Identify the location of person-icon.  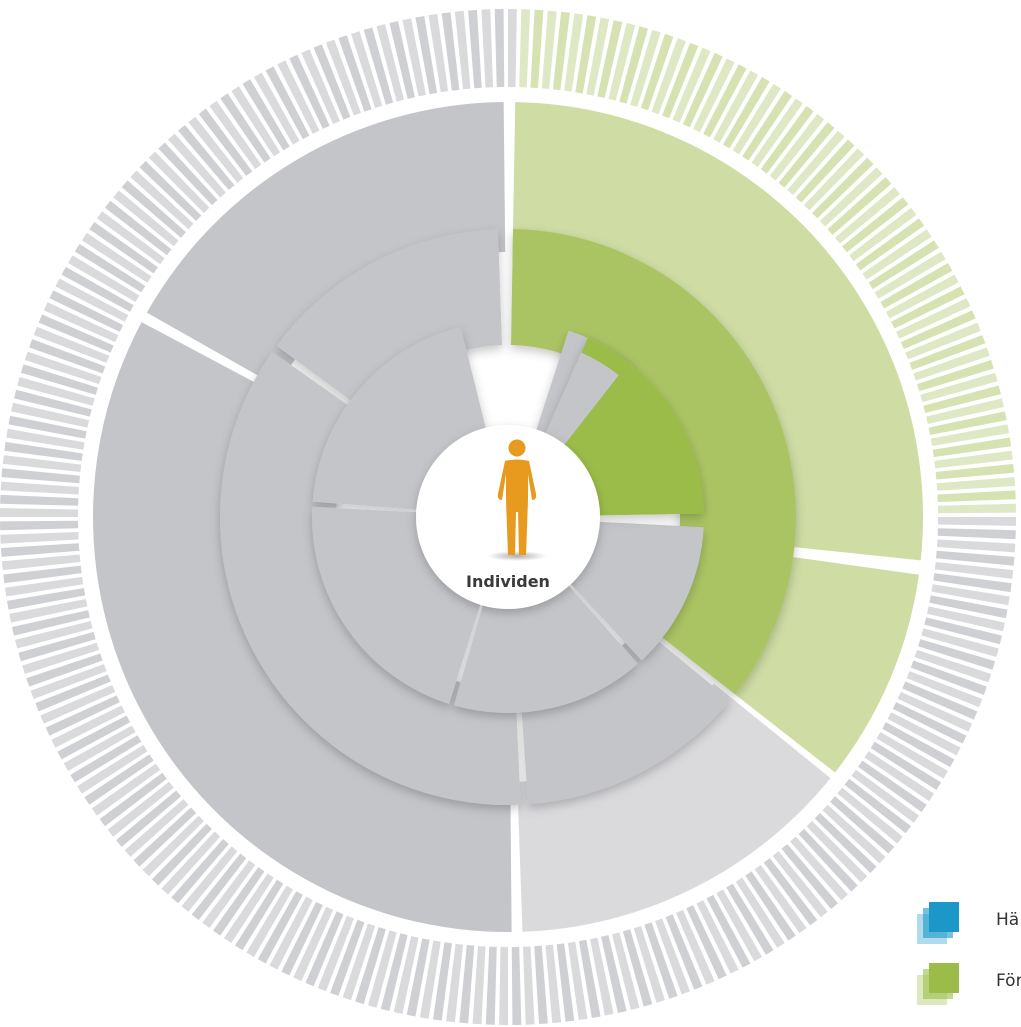
(517, 500).